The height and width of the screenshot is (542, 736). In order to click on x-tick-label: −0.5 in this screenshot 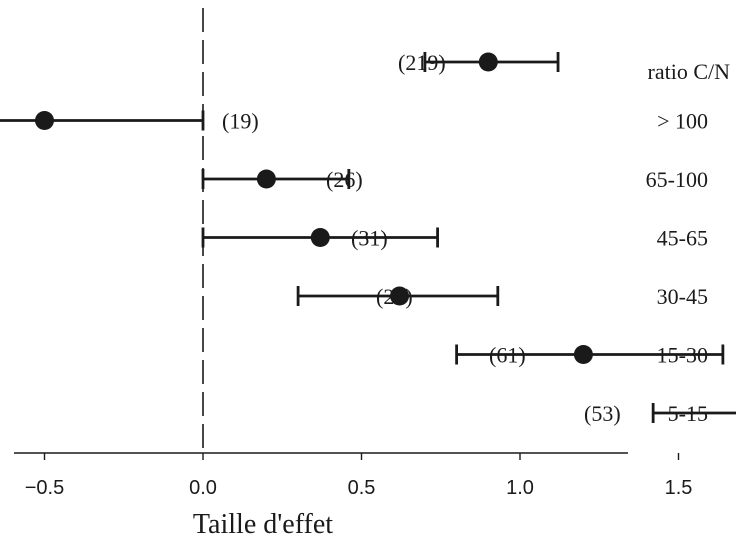, I will do `click(44, 488)`.